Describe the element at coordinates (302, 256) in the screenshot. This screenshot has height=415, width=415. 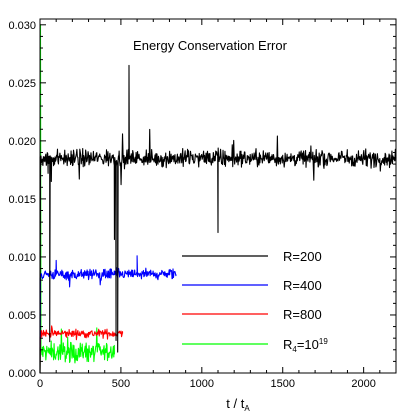
I see `legend-label-1: R=200` at that location.